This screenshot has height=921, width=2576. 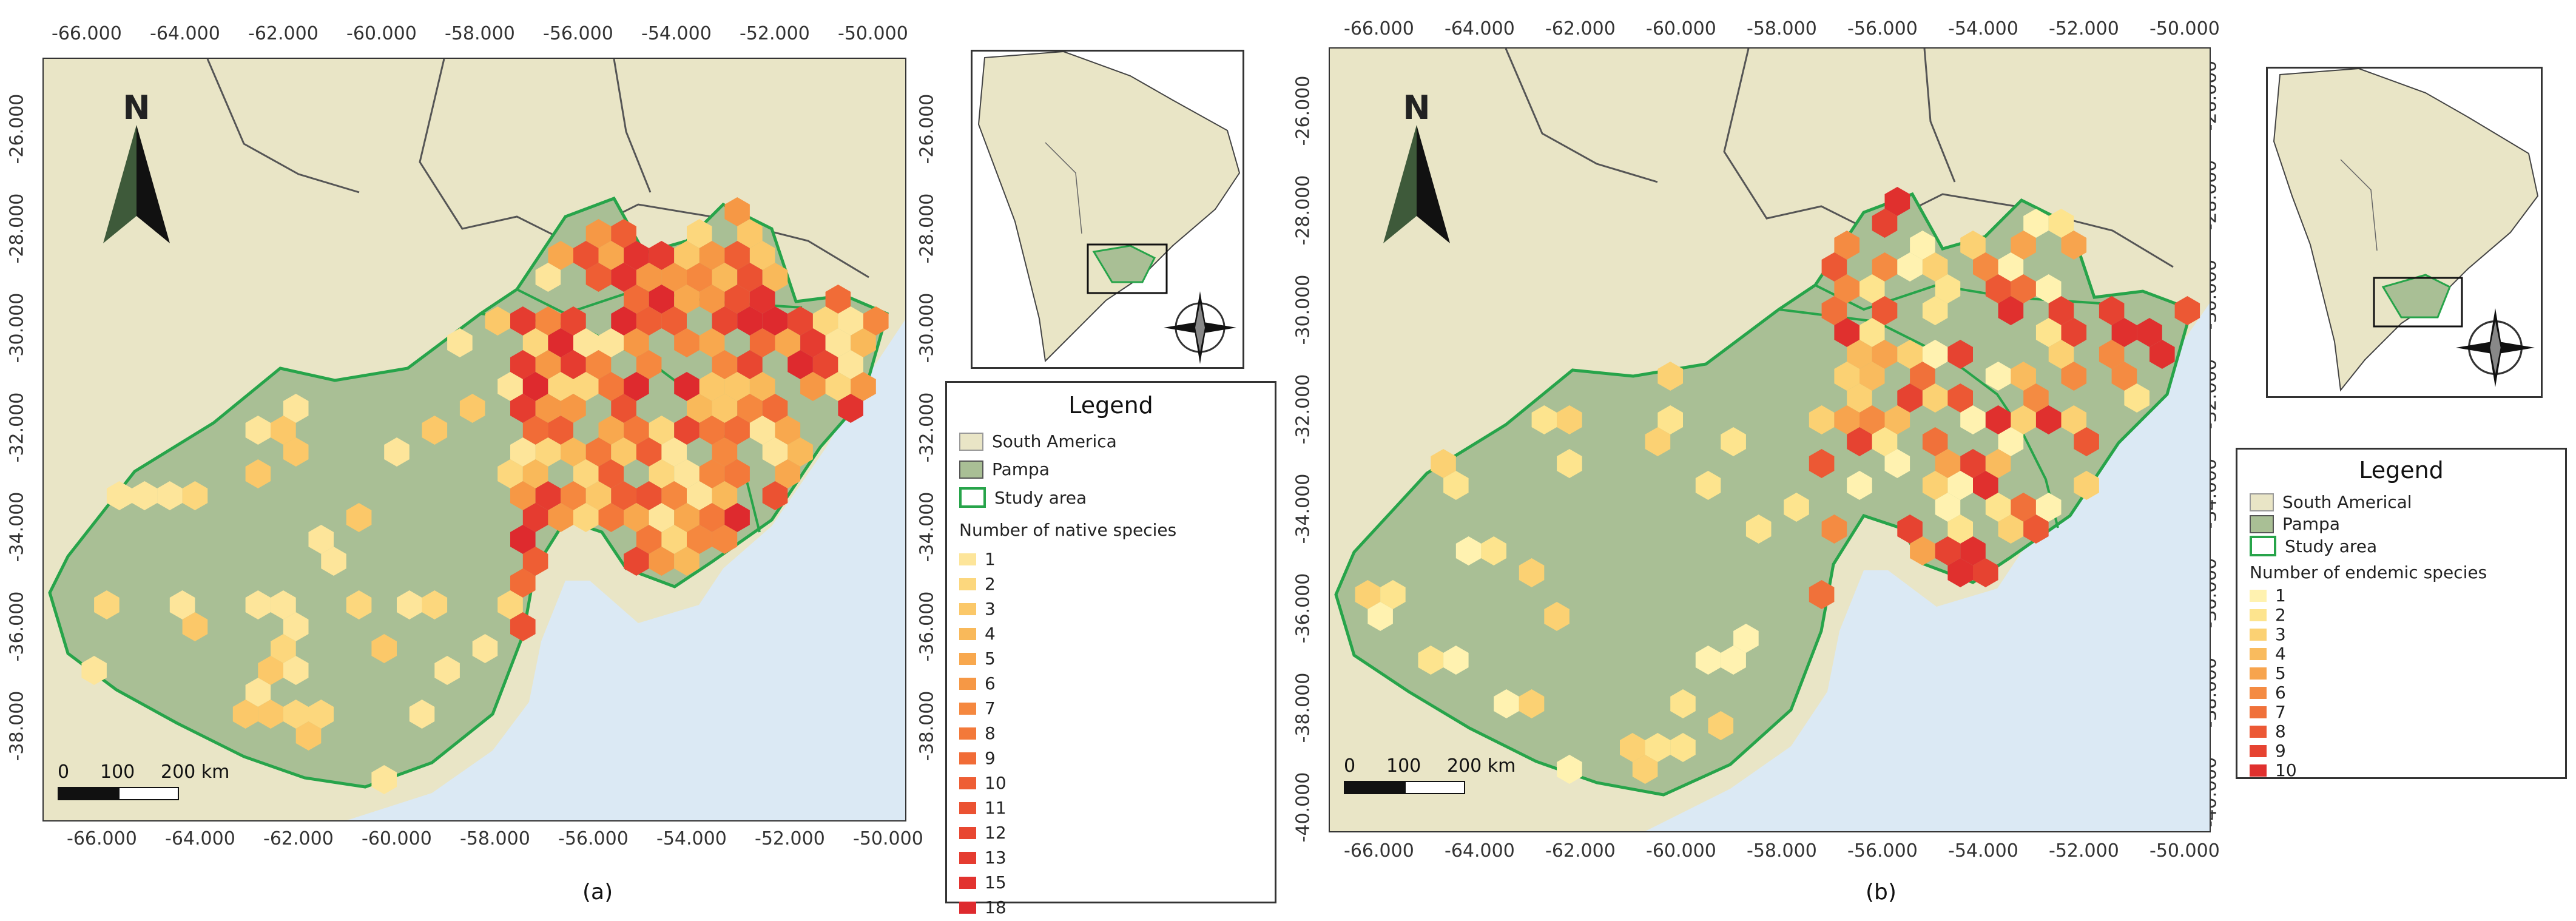 What do you see at coordinates (136, 170) in the screenshot?
I see `north-arrow-a: N` at bounding box center [136, 170].